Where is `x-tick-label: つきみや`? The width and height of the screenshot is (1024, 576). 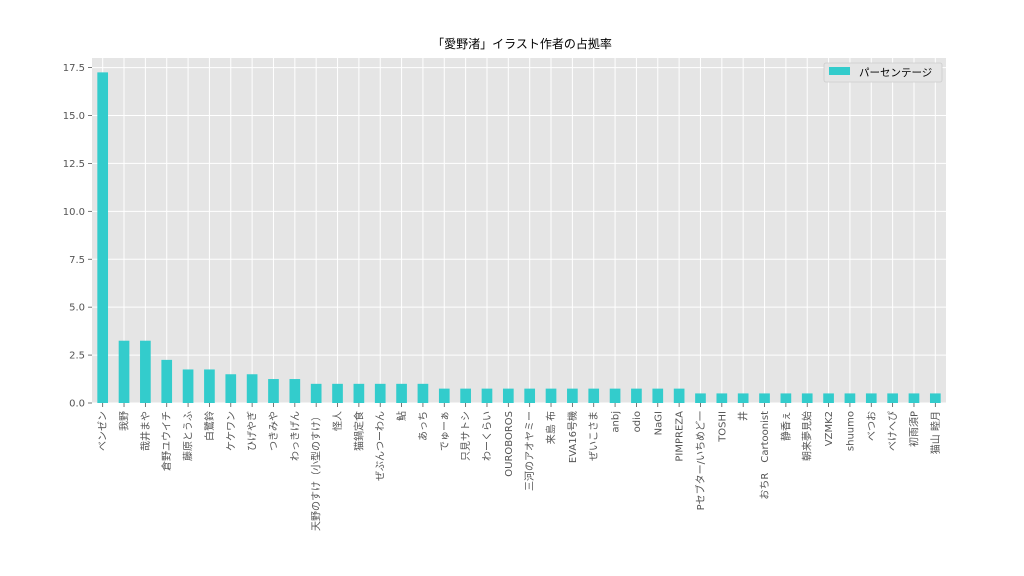
x-tick-label: つきみや is located at coordinates (274, 431).